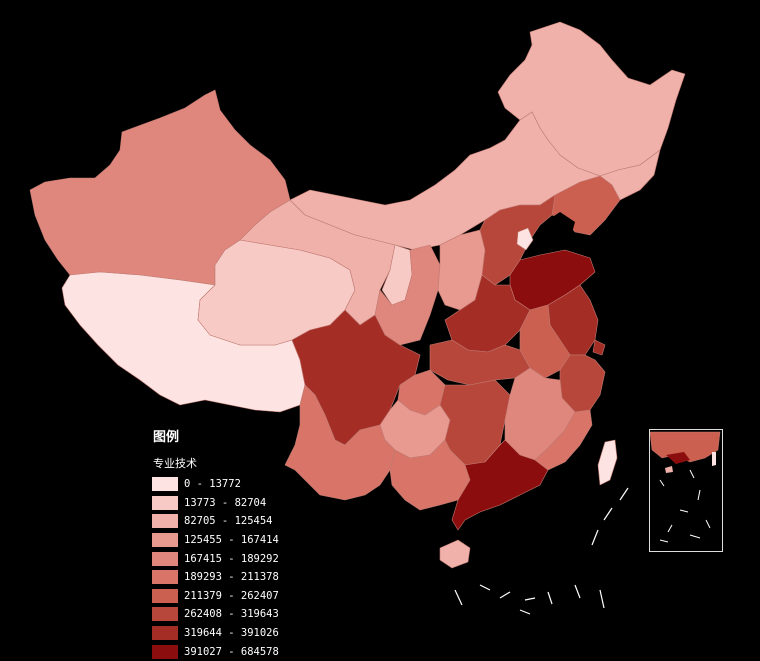  I want to click on legend-item: 319644 - 391026, so click(227, 633).